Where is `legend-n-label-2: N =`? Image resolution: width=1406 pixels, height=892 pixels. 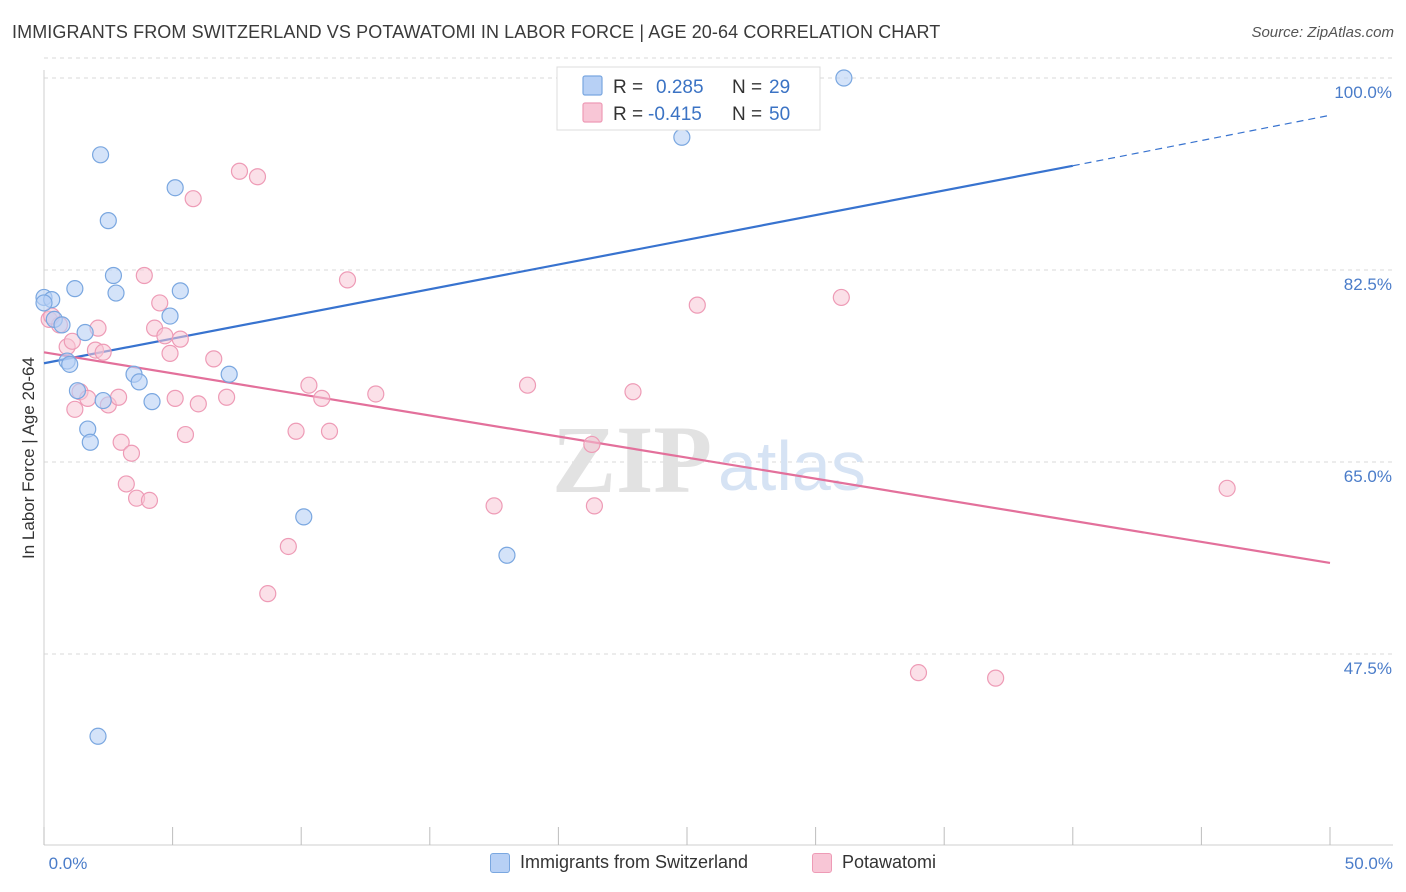 legend-n-label-2: N = is located at coordinates (747, 114).